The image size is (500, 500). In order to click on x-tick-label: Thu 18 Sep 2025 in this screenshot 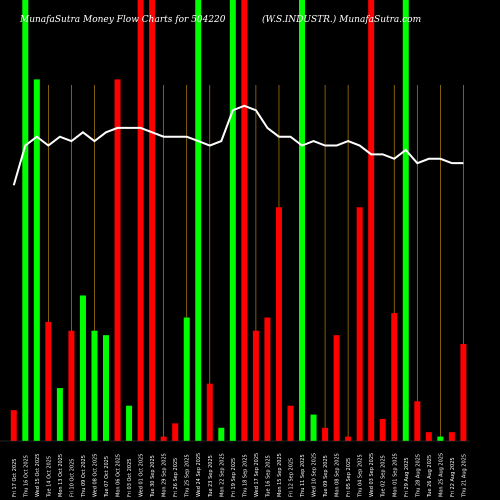, I will do `click(245, 476)`.